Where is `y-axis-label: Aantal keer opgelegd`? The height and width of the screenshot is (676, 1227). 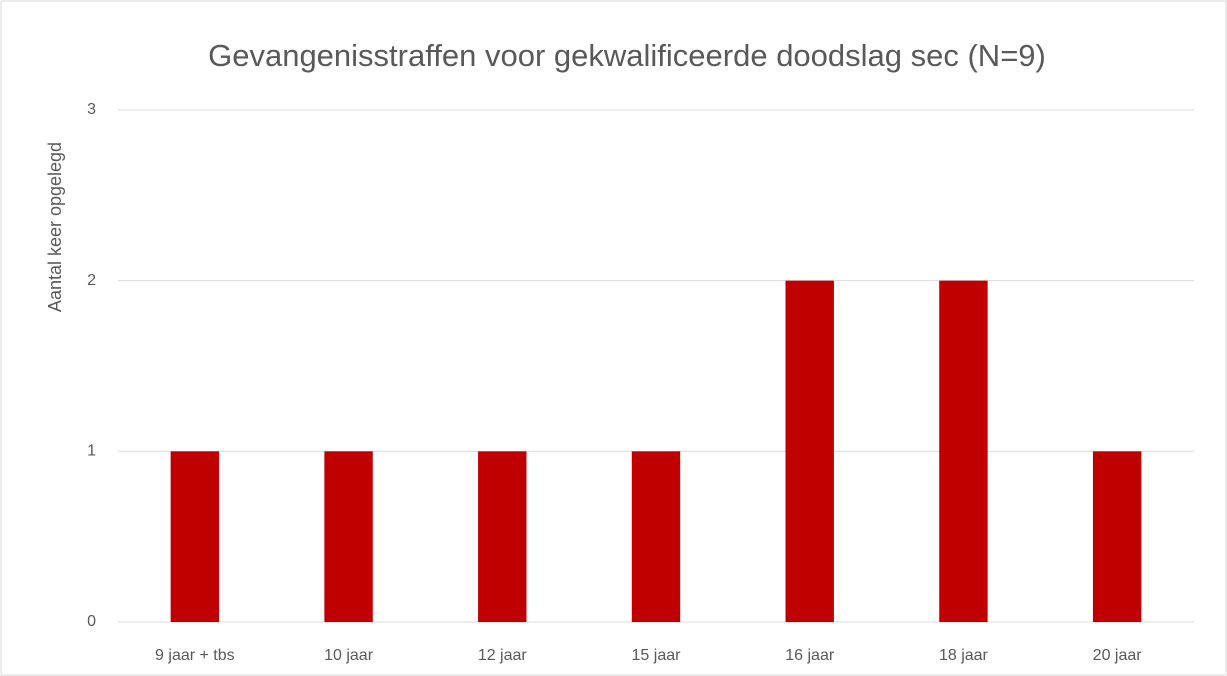 y-axis-label: Aantal keer opgelegd is located at coordinates (55, 227).